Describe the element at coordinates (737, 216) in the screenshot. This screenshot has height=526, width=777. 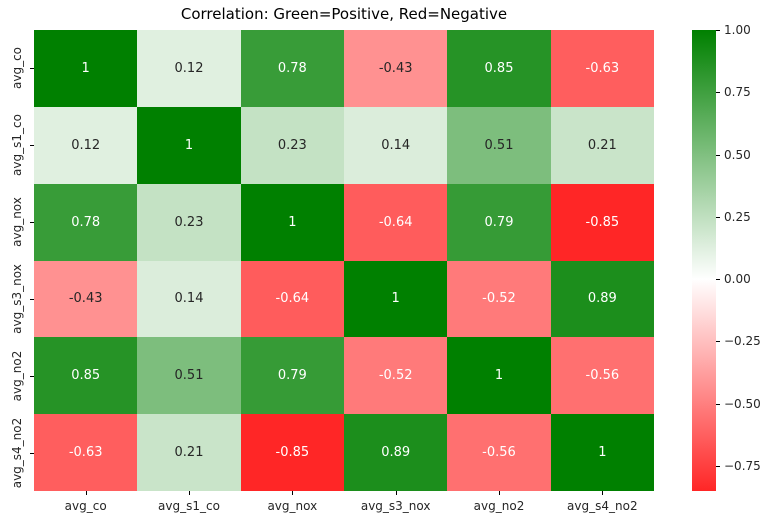
I see `colorbar-tick-label: 0.25` at that location.